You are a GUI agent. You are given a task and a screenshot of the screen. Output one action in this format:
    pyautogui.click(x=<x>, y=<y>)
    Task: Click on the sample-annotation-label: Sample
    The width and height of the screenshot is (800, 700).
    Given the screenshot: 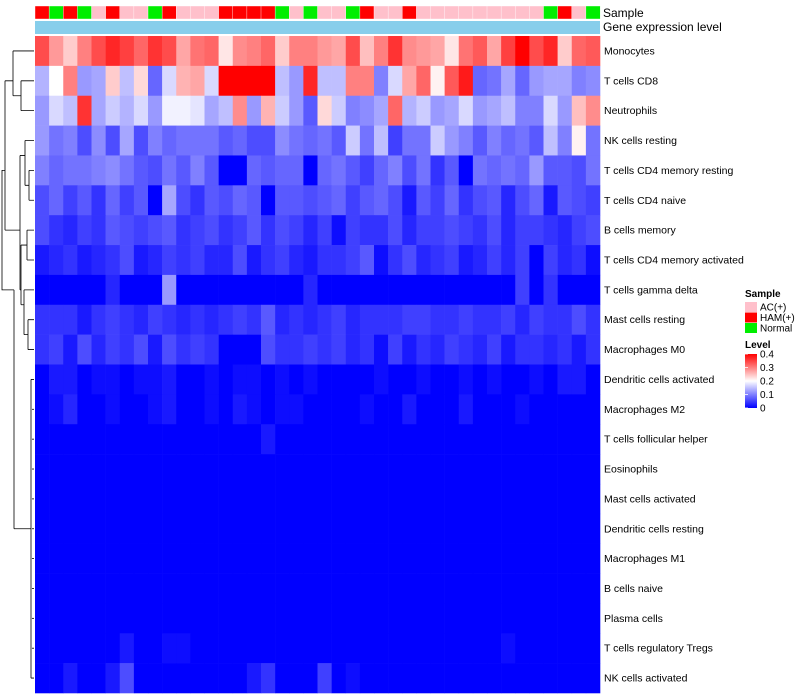 What is the action you would take?
    pyautogui.click(x=623, y=13)
    